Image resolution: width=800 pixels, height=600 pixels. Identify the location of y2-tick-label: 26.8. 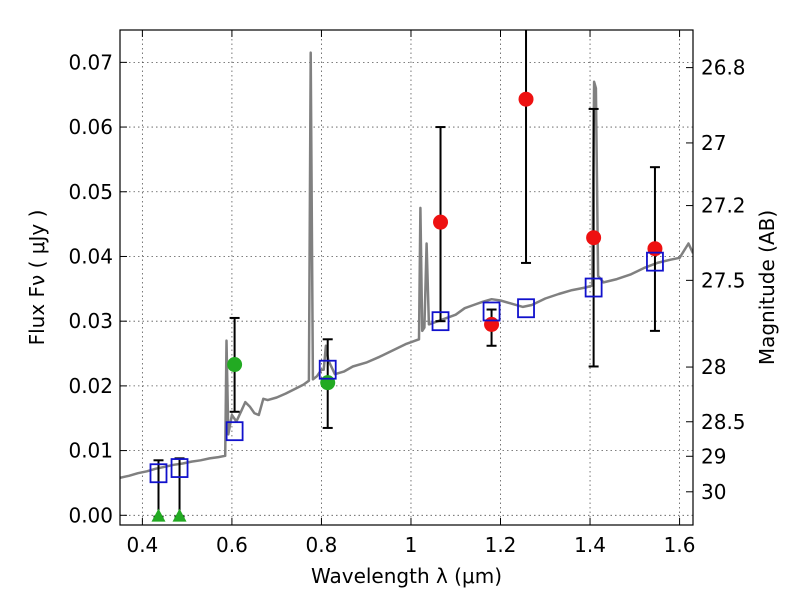
(723, 68).